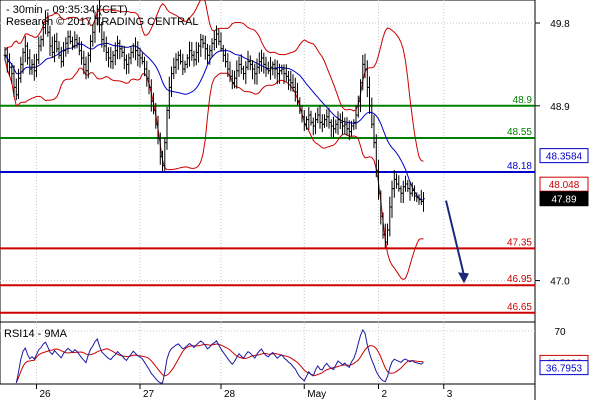 This screenshot has height=400, width=590. Describe the element at coordinates (385, 394) in the screenshot. I see `time-tick-label: 2` at that location.